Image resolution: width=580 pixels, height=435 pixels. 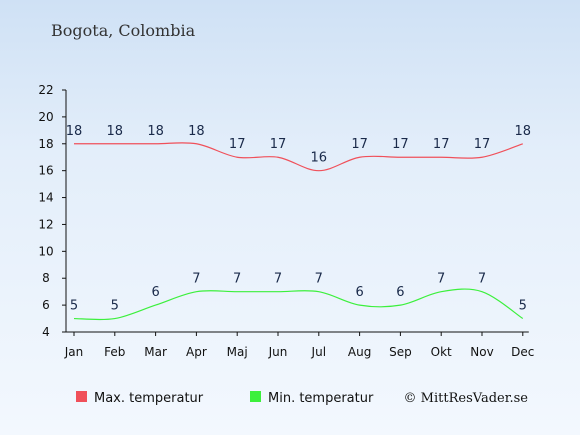 What do you see at coordinates (46, 332) in the screenshot?
I see `y-tick-label: 4` at bounding box center [46, 332].